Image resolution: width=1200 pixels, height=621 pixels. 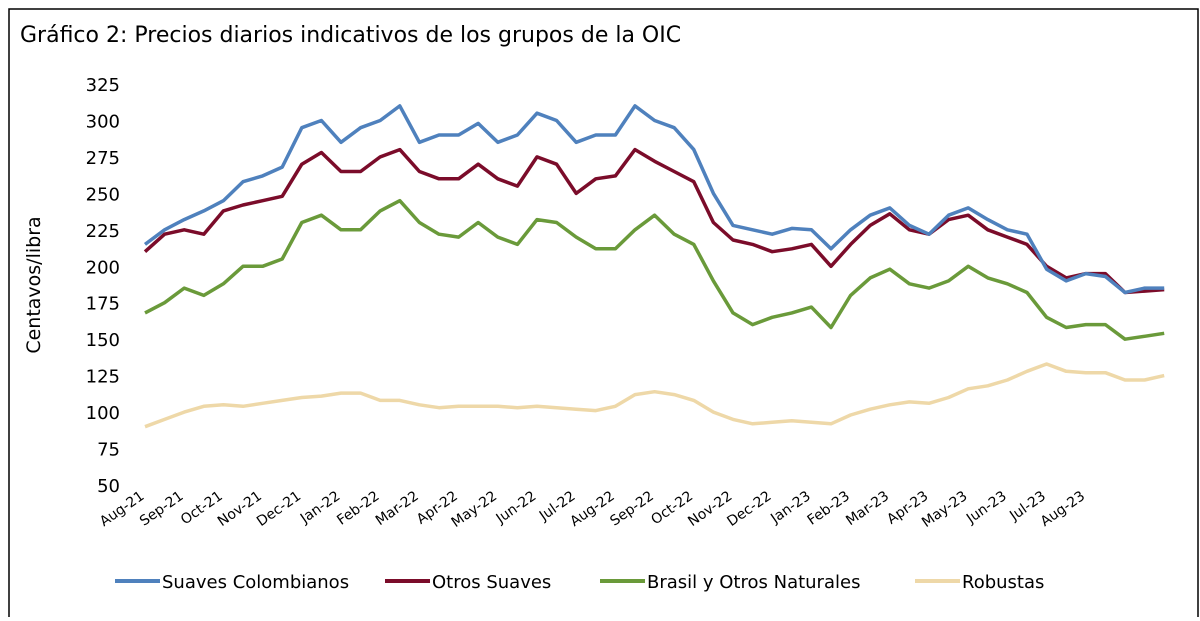 I want to click on x-tick-label: Dec-21, so click(x=279, y=509).